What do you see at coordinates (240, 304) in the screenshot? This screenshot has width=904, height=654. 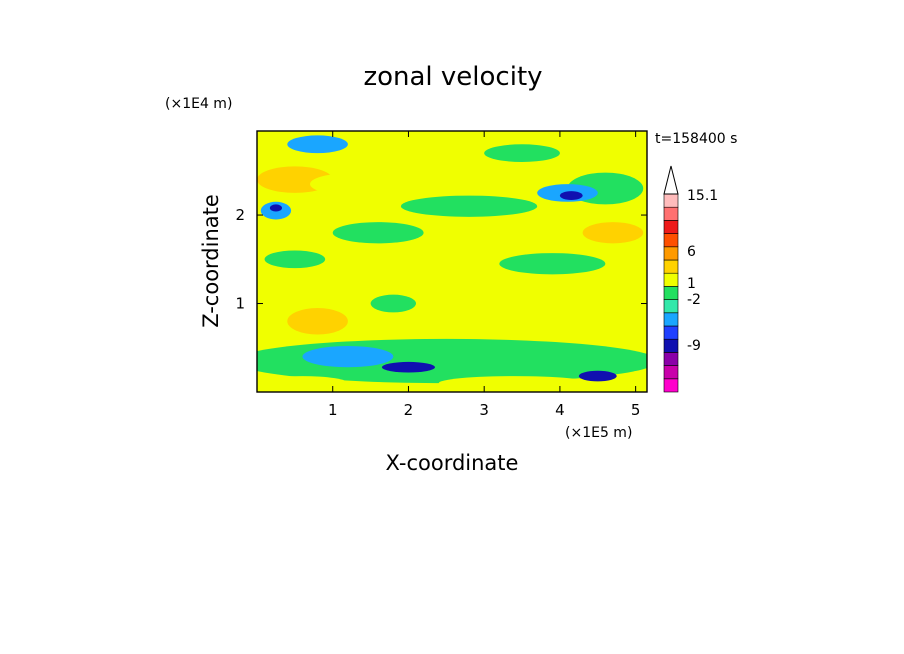 I see `y-tick-label-0: 1` at bounding box center [240, 304].